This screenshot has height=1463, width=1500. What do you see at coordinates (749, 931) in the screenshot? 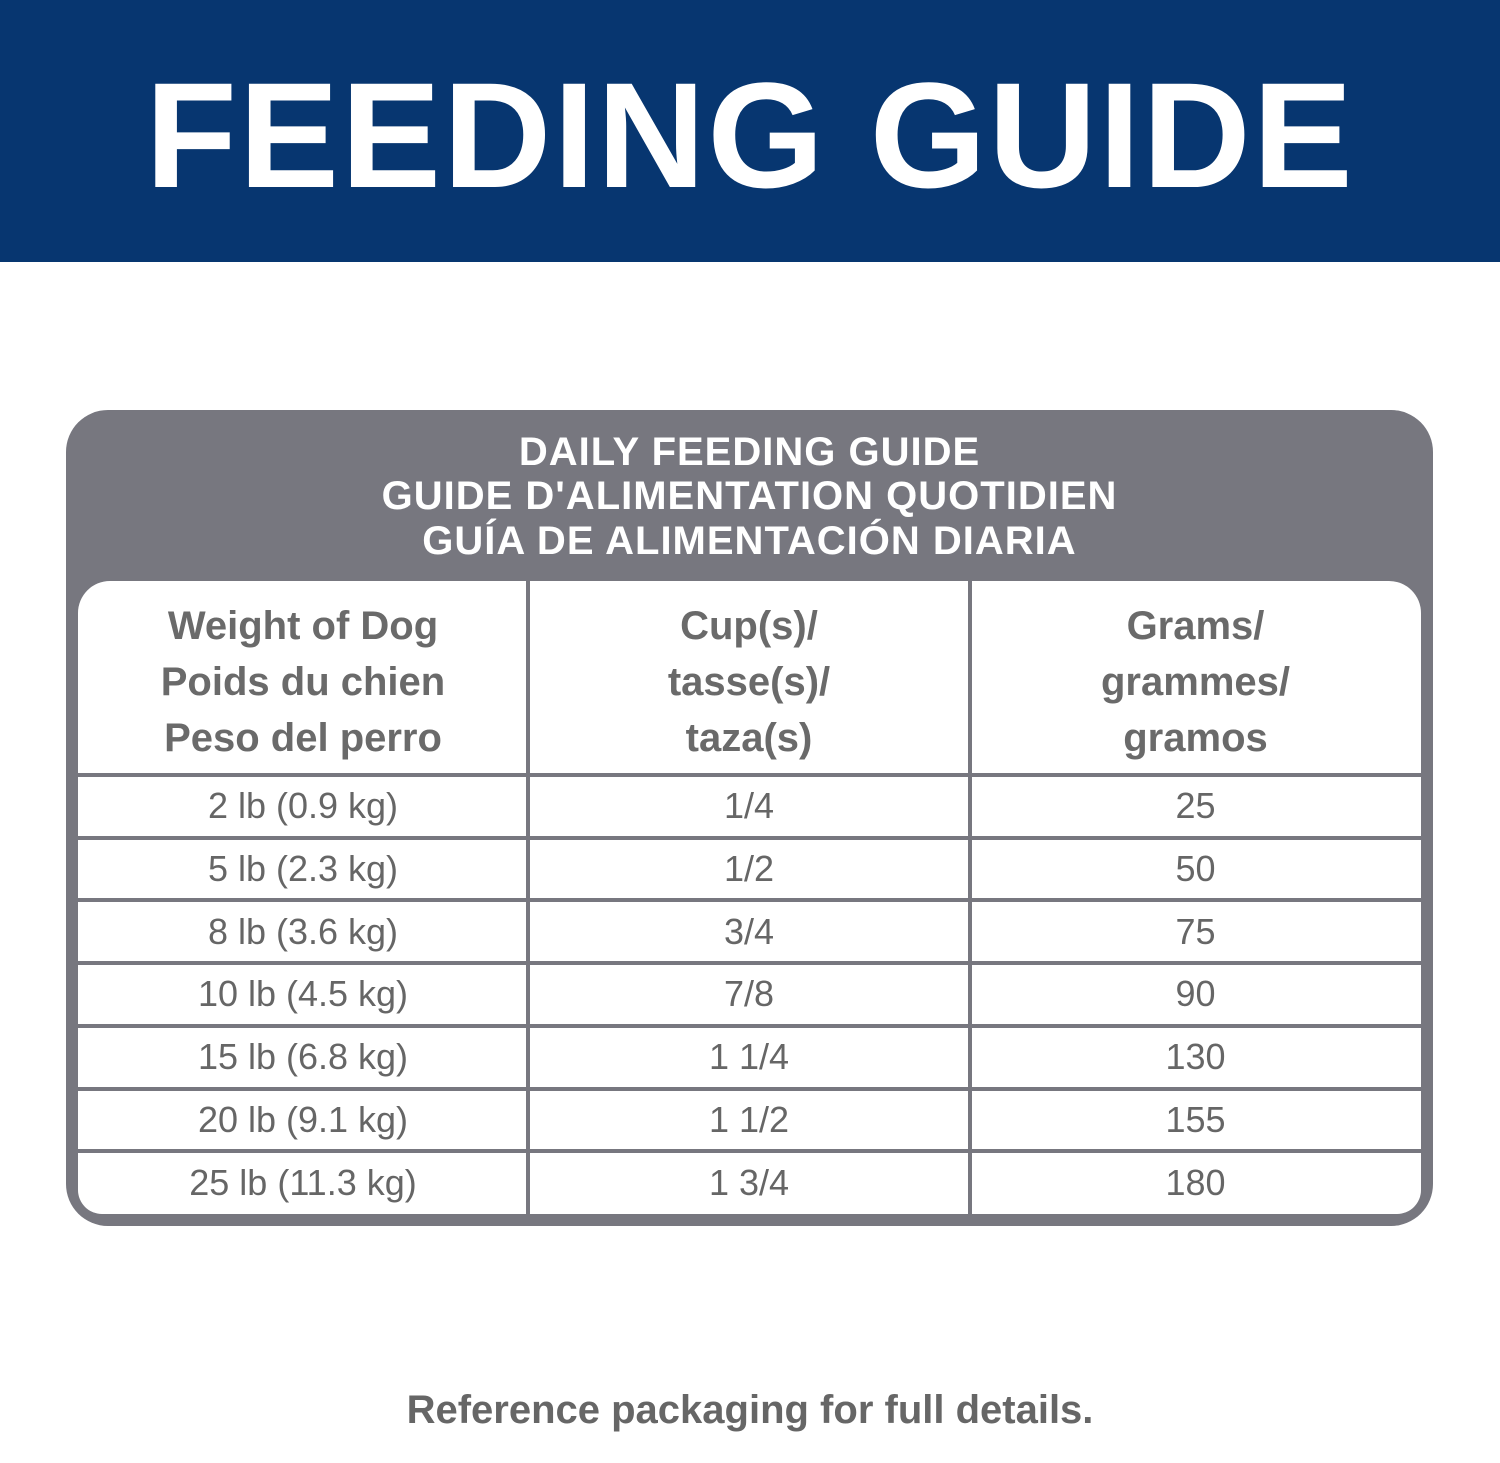
I see `table-cell: 3/4` at bounding box center [749, 931].